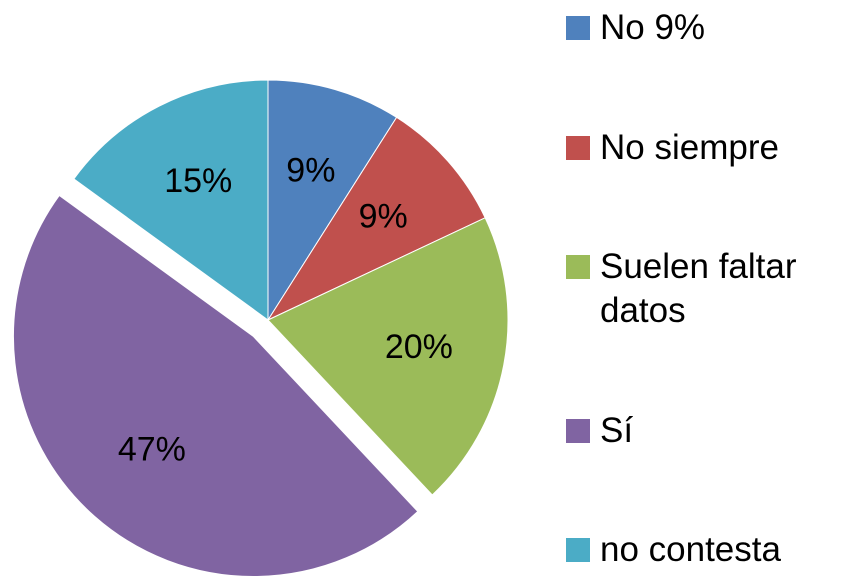 This screenshot has height=577, width=854. I want to click on data-label: 47%, so click(152, 450).